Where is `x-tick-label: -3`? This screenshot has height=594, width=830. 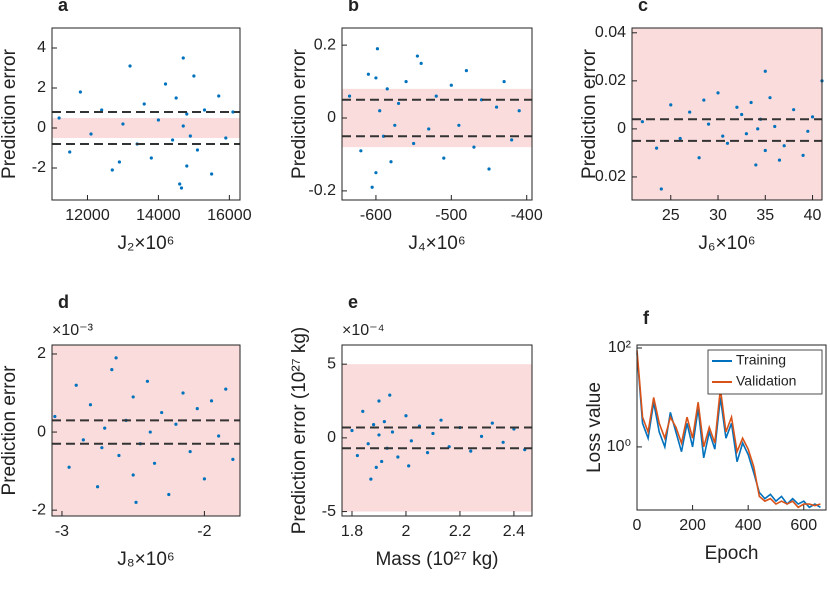
x-tick-label: -3 is located at coordinates (62, 531).